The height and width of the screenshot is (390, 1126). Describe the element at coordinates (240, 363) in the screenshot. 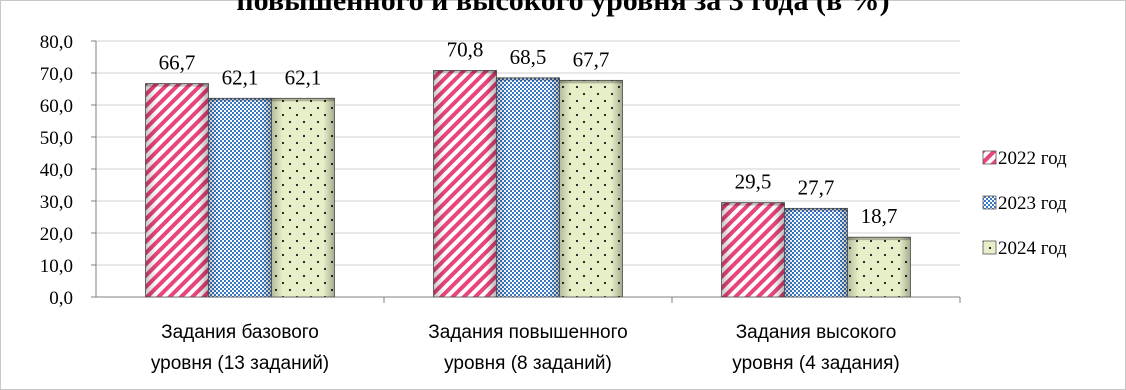

I see `category-label: уровня (13 заданий)` at that location.